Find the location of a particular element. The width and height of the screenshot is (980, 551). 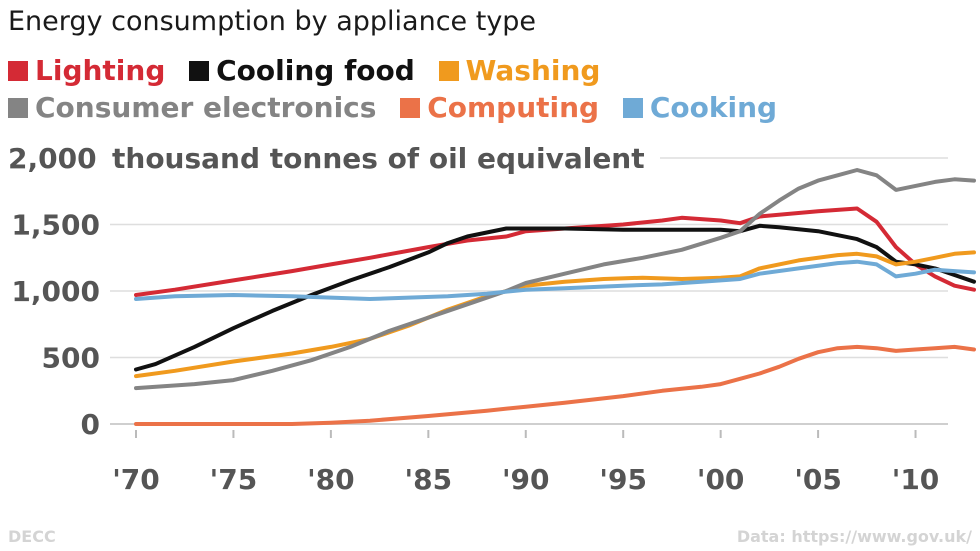

legend-item-cooling-food: Cooling food is located at coordinates (302, 70).